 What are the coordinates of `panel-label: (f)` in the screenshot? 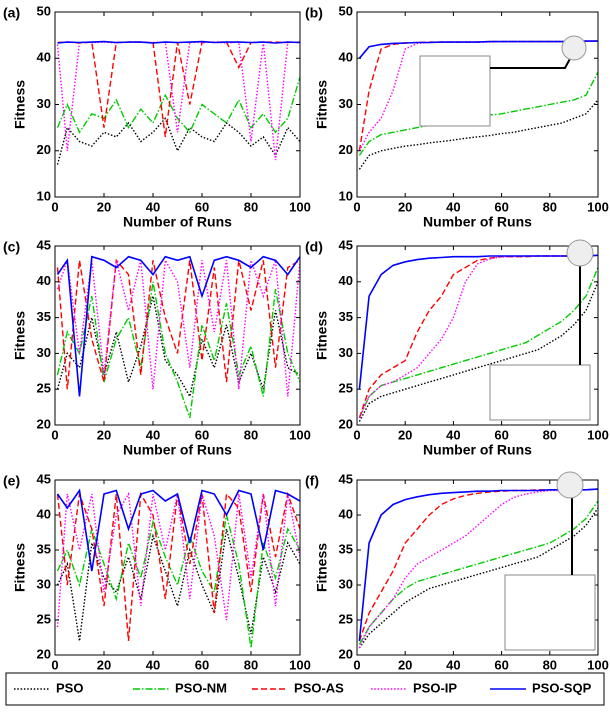 It's located at (312, 481).